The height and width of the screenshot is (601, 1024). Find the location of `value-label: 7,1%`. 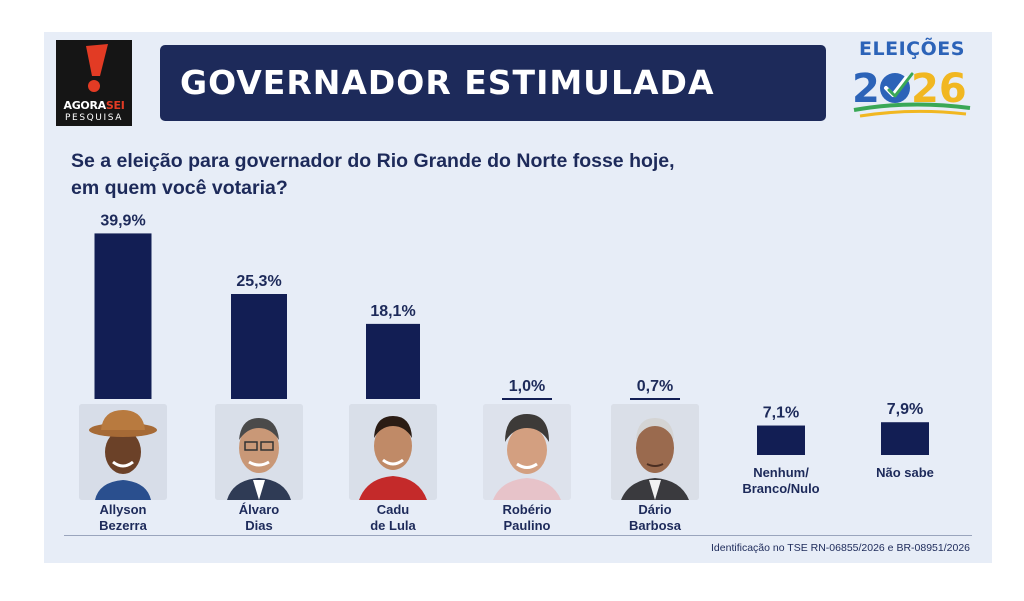

value-label: 7,1% is located at coordinates (781, 413).